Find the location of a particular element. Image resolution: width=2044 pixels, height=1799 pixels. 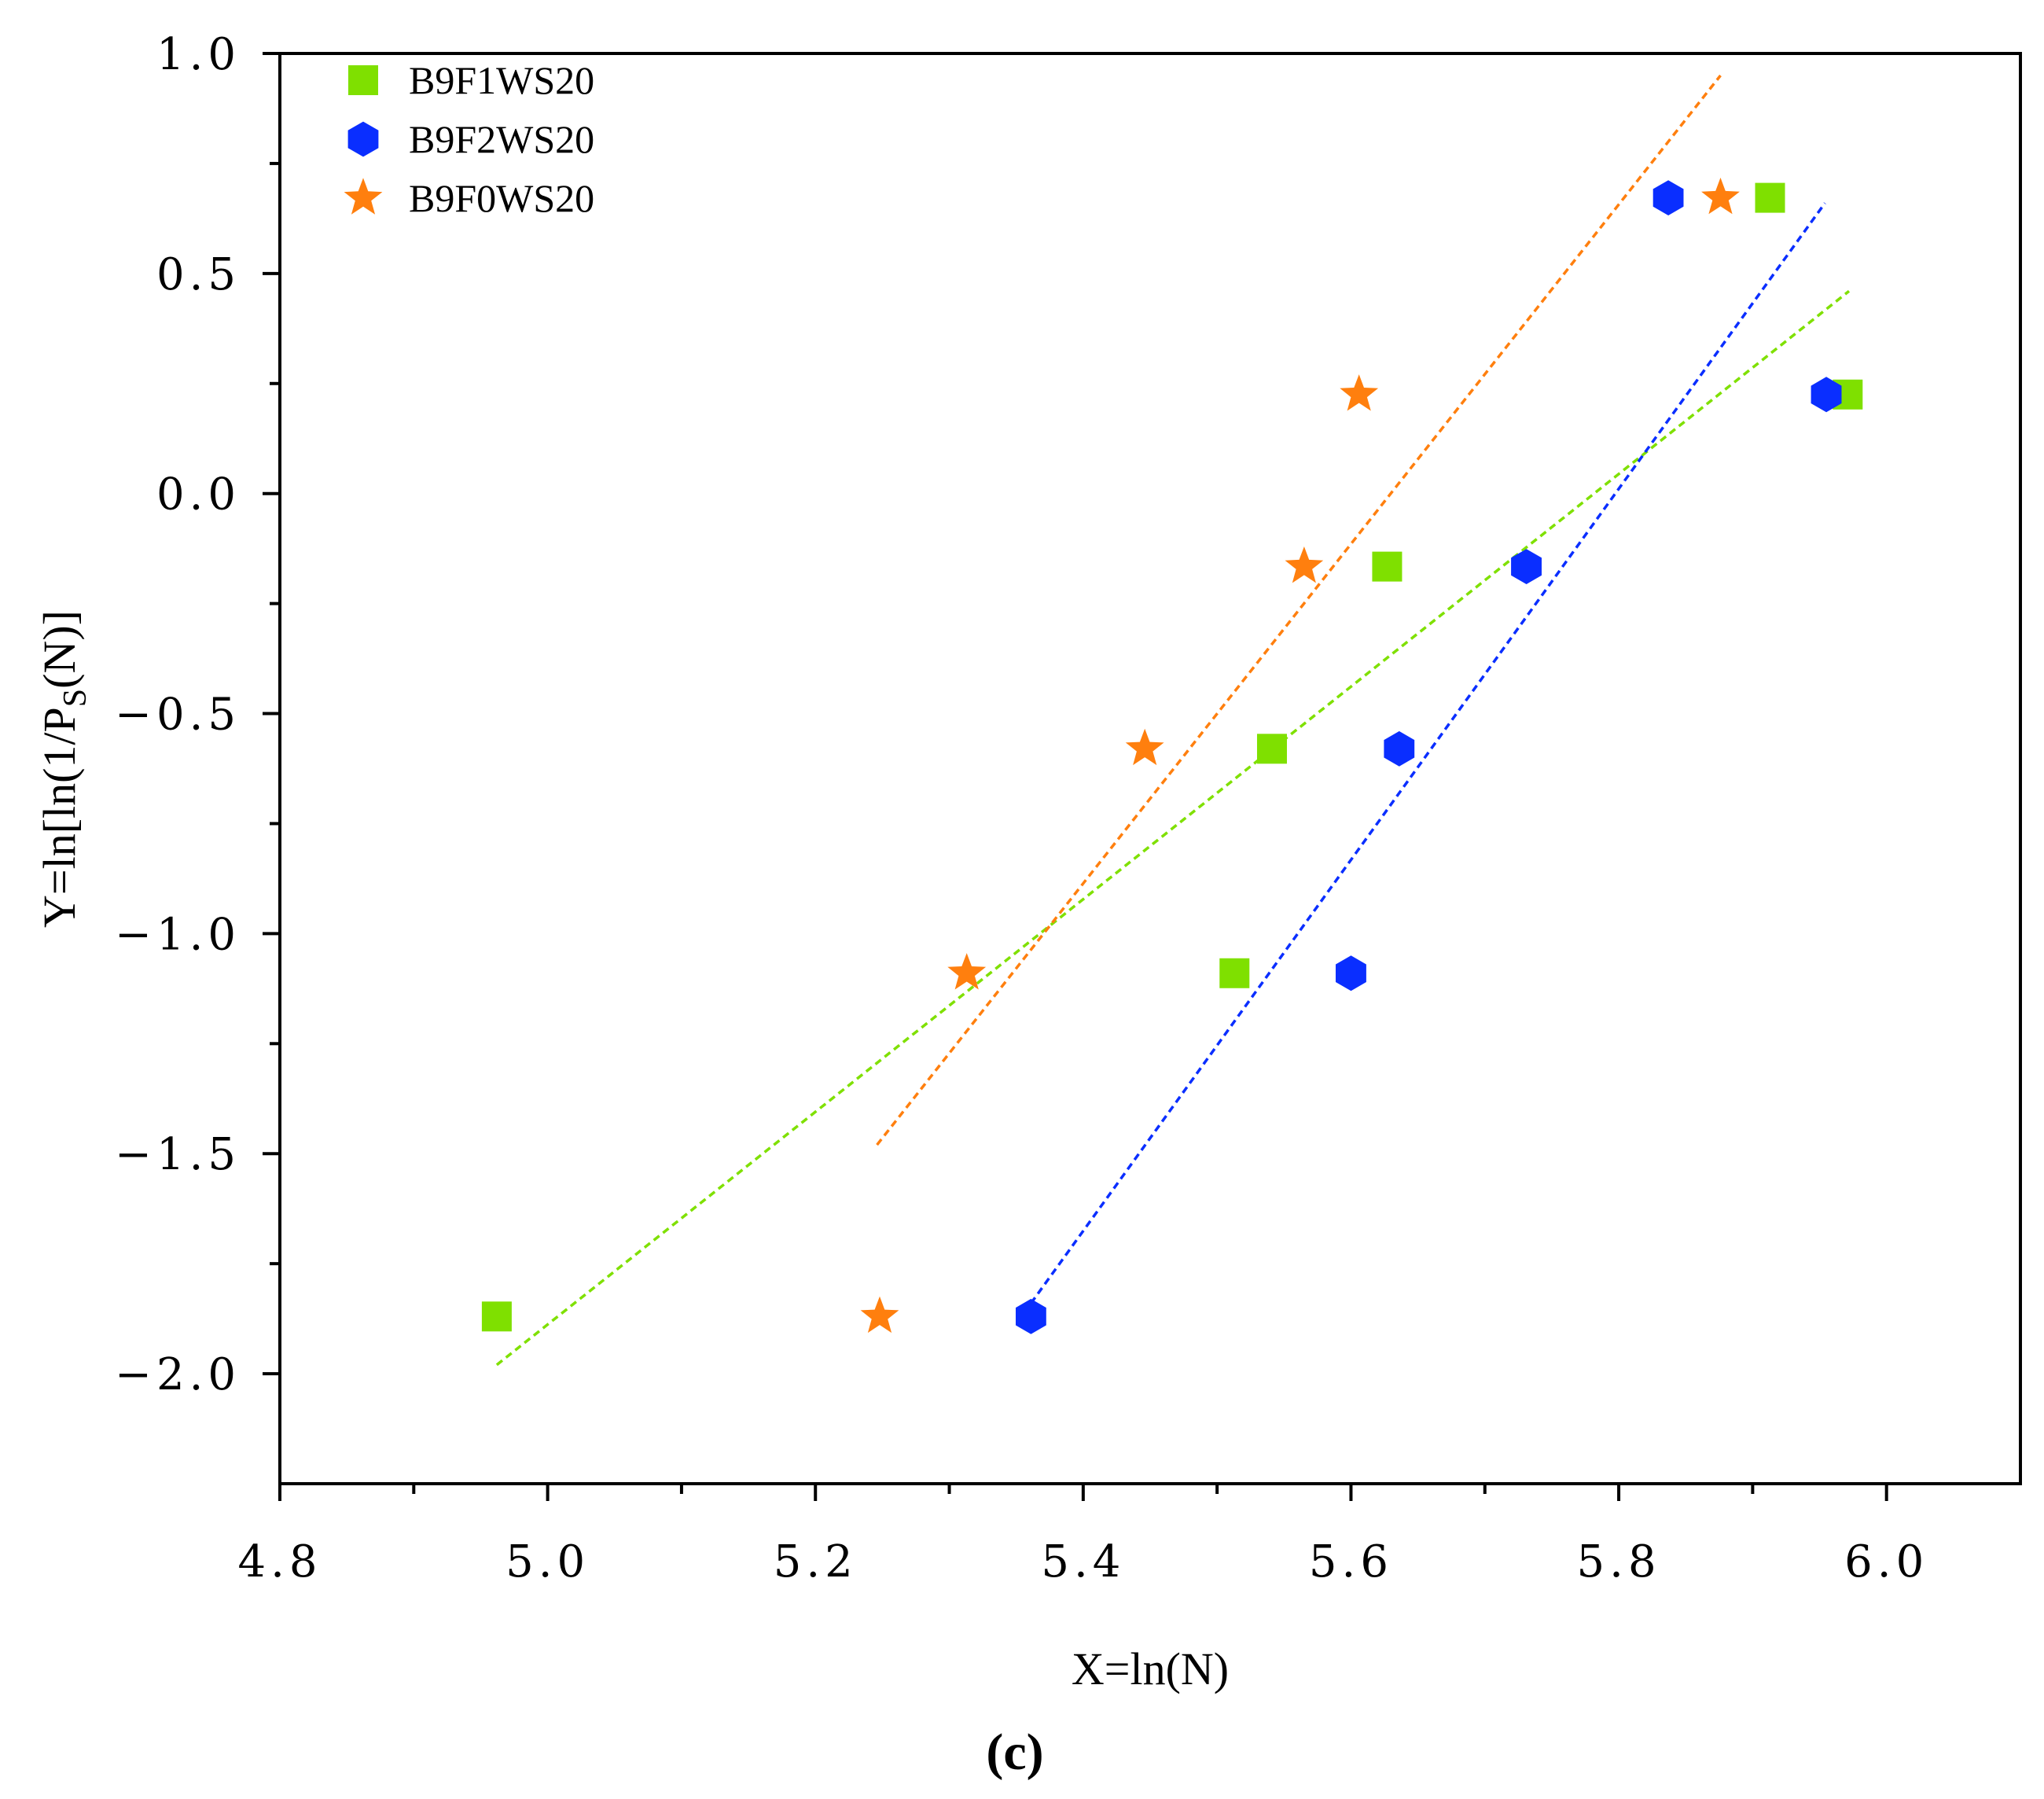

y-tick-label: 0.5 is located at coordinates (199, 274).